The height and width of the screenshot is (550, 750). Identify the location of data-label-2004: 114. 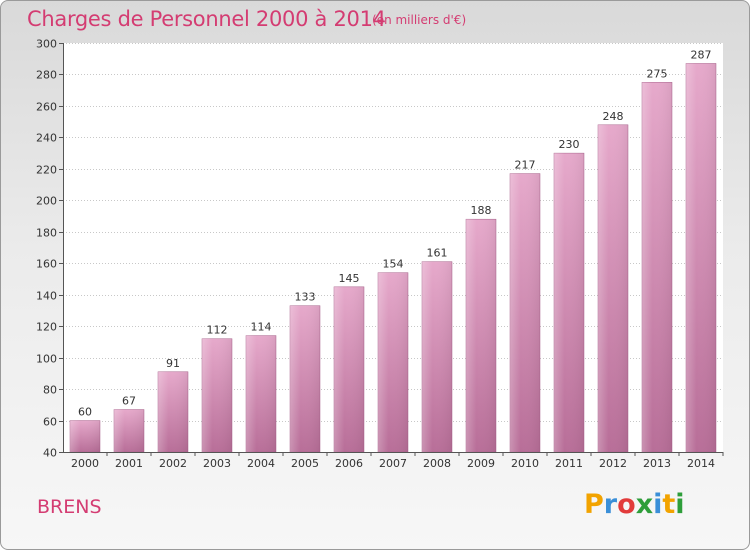
(261, 327).